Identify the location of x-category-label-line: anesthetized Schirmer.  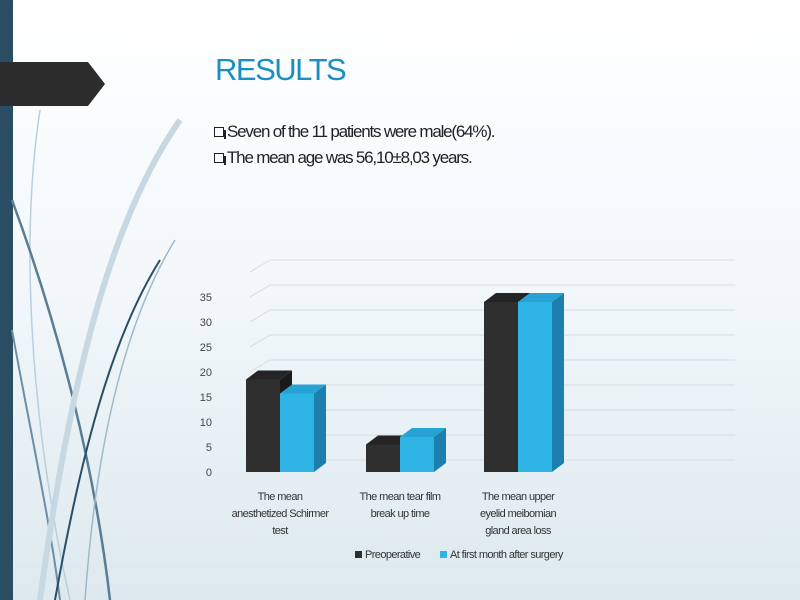
(281, 514).